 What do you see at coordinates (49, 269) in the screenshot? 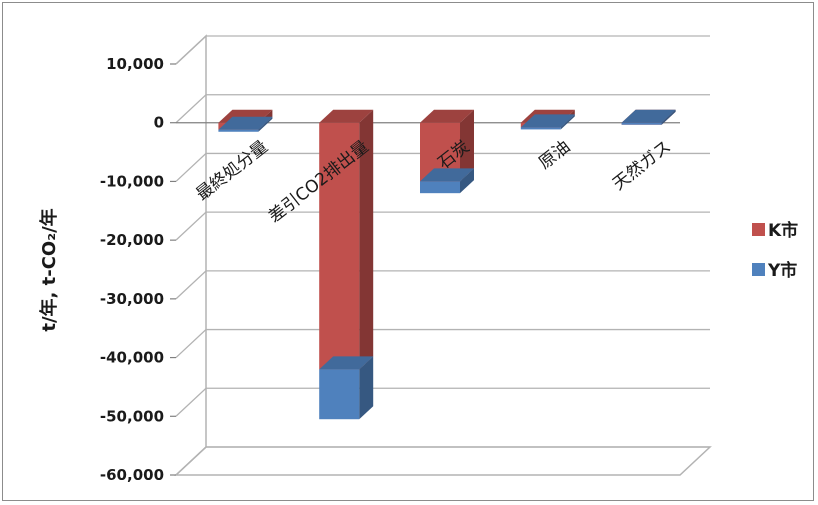
I see `y-axis-label: t/年, t-CO₂/年` at bounding box center [49, 269].